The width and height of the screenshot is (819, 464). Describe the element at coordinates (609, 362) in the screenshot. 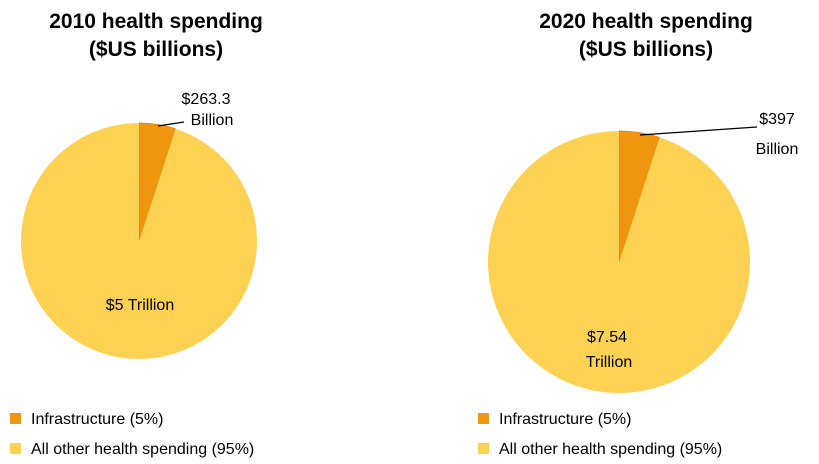

I see `data-label-other-line2: Trillion` at that location.